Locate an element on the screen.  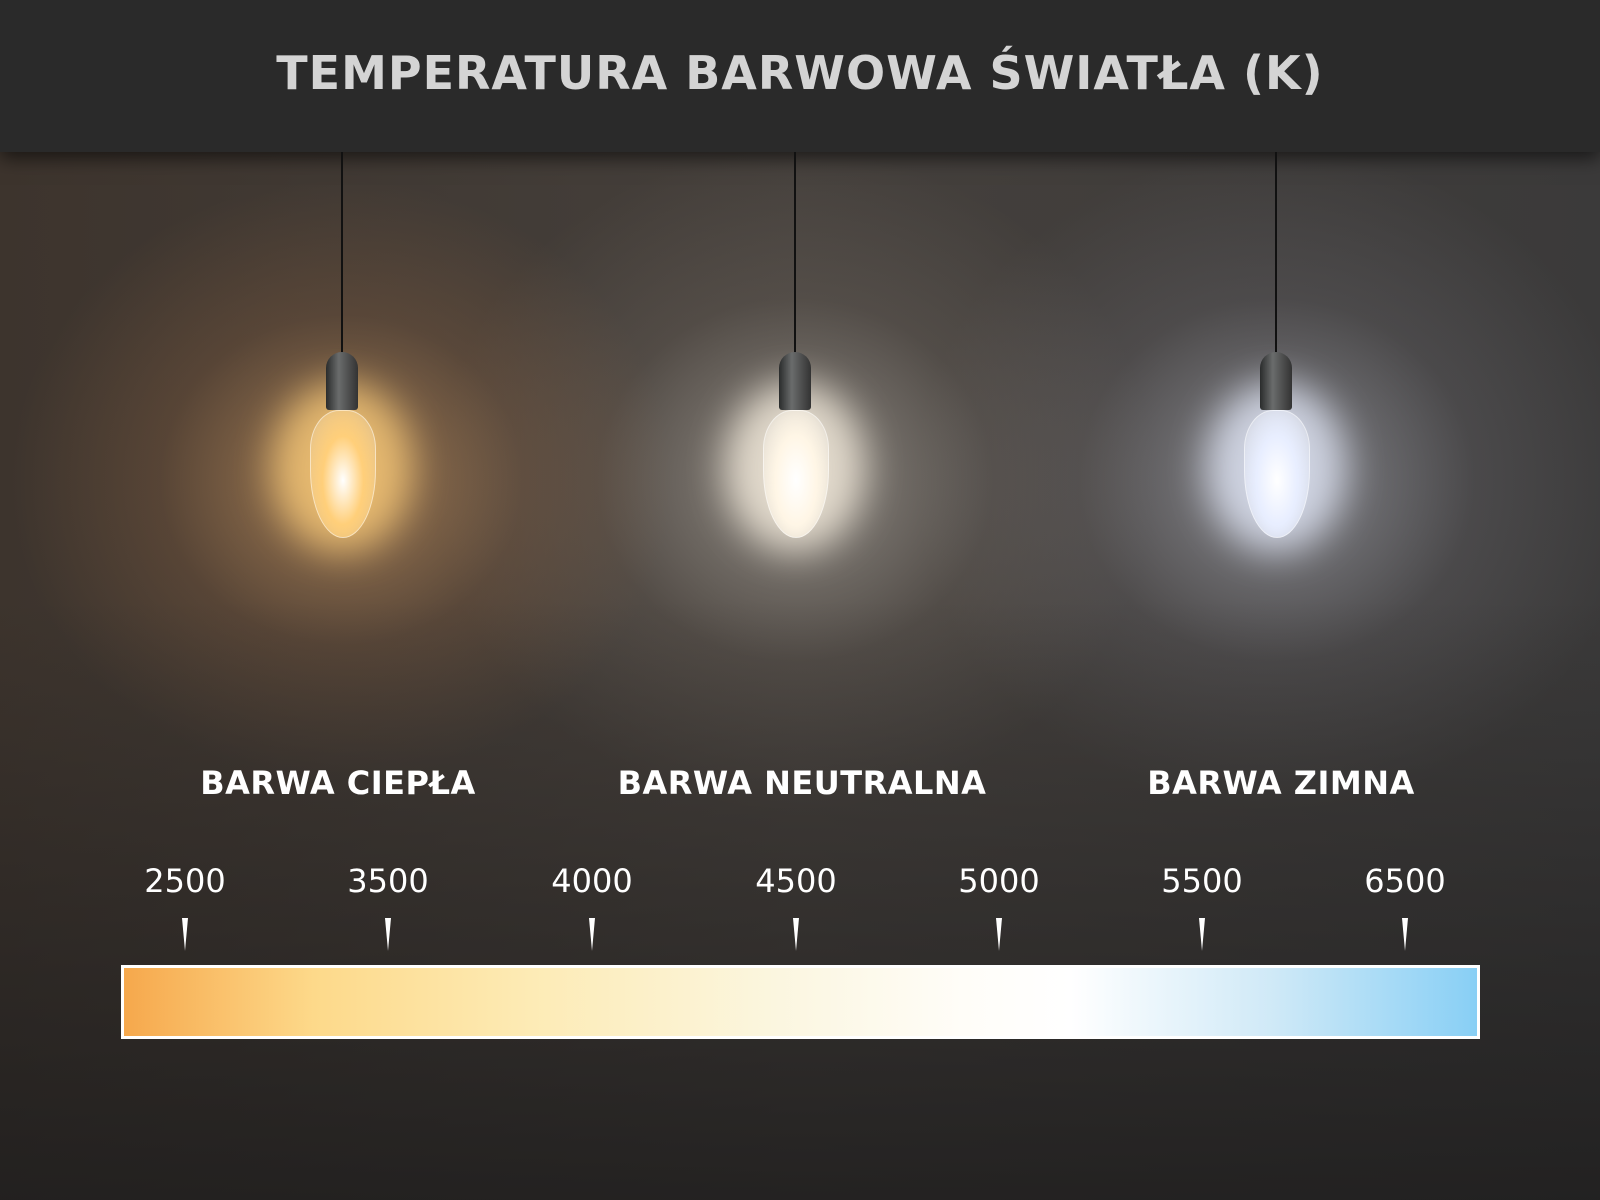
tick-label: 2500 is located at coordinates (185, 881).